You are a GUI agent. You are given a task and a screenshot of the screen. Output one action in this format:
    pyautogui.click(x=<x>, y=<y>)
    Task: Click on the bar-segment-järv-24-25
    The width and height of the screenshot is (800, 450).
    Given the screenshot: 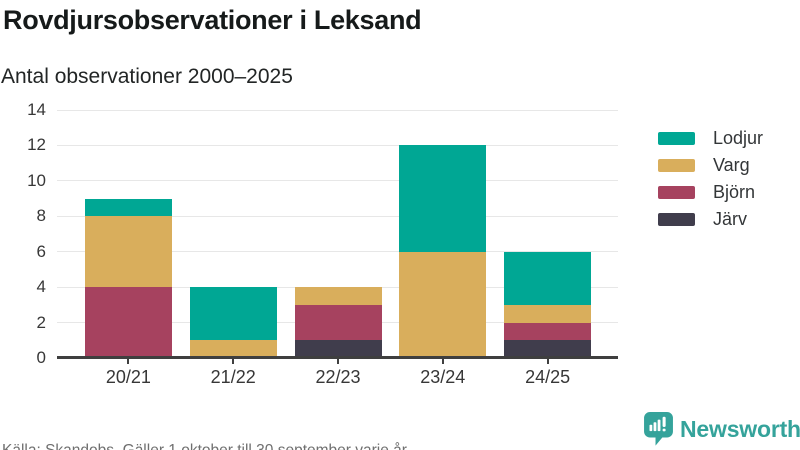 What is the action you would take?
    pyautogui.click(x=548, y=349)
    